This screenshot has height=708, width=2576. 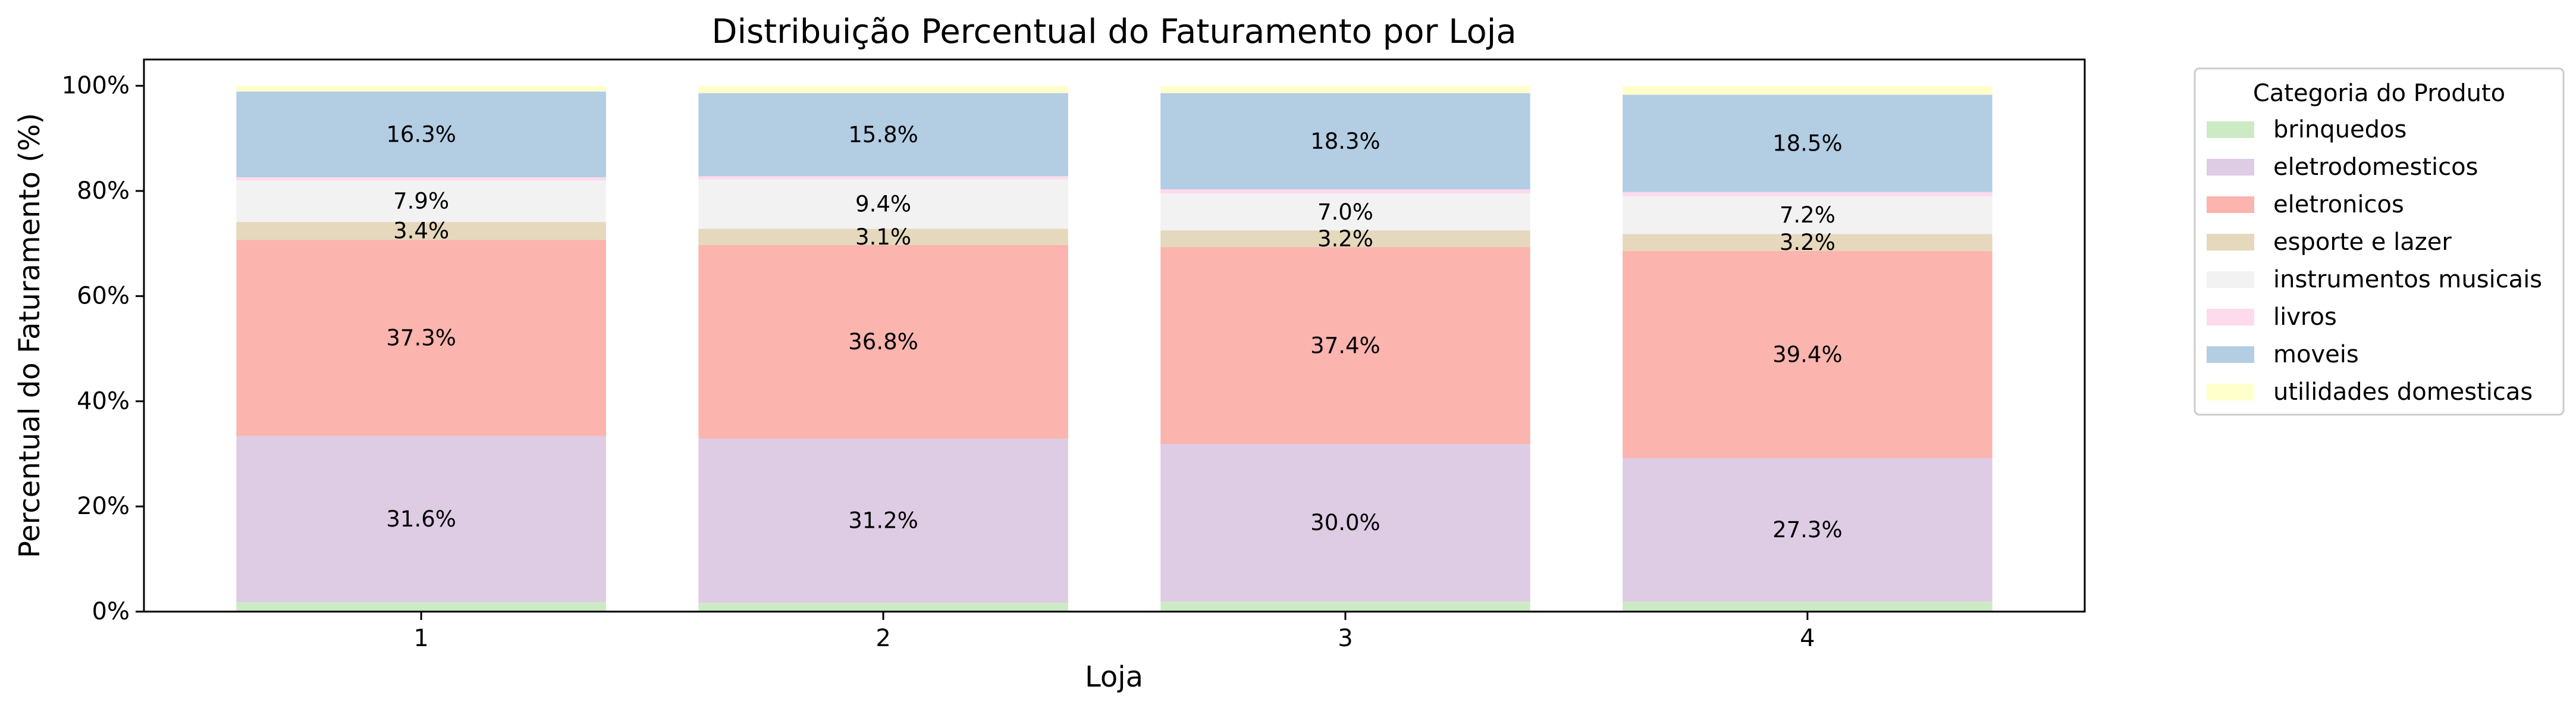 I want to click on bar-value-label: 3.1%, so click(x=883, y=237).